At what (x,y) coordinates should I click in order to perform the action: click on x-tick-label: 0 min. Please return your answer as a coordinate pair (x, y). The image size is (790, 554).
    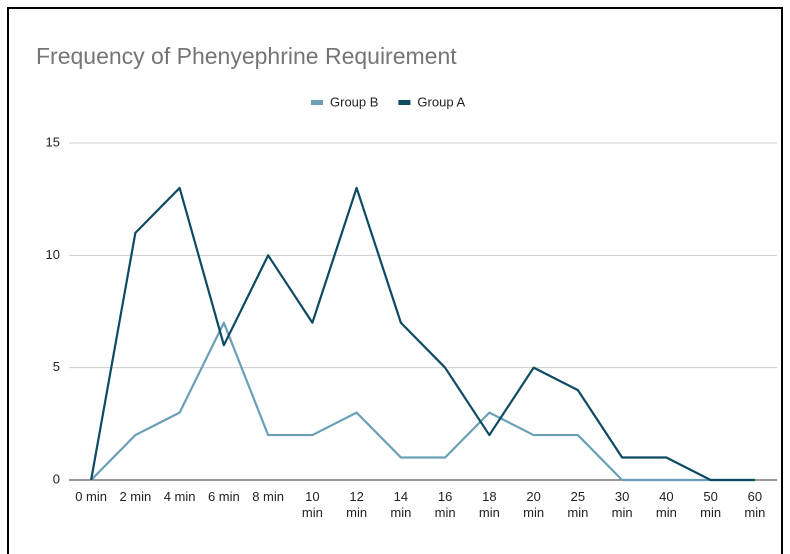
    Looking at the image, I should click on (91, 496).